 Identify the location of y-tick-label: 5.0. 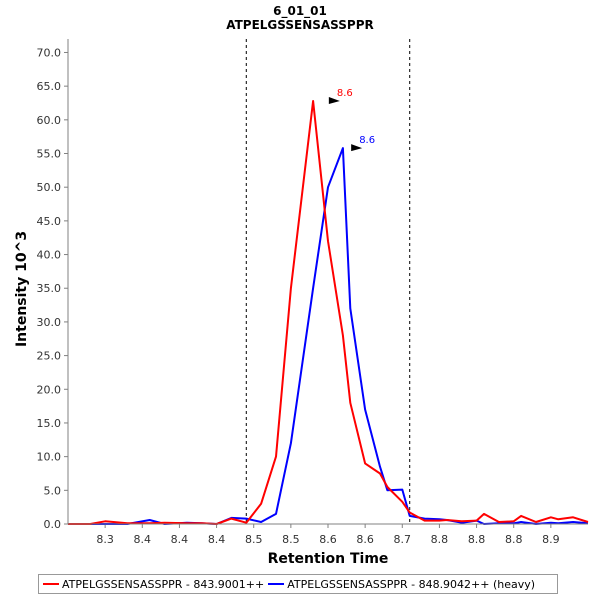
(53, 490).